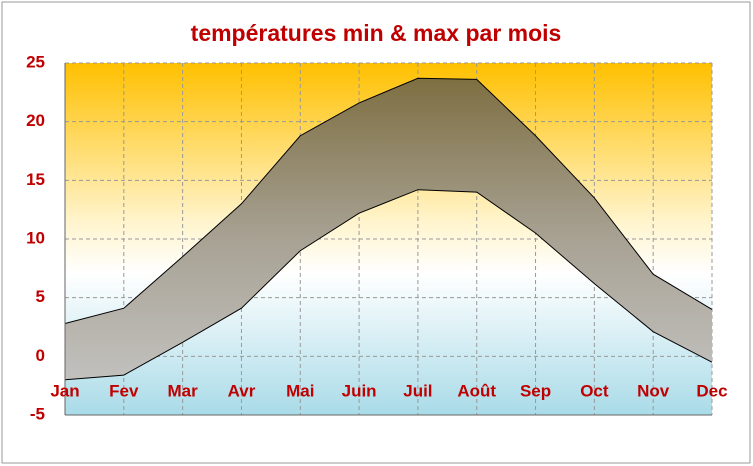 The width and height of the screenshot is (753, 466). I want to click on y-tick-label: 25, so click(35, 61).